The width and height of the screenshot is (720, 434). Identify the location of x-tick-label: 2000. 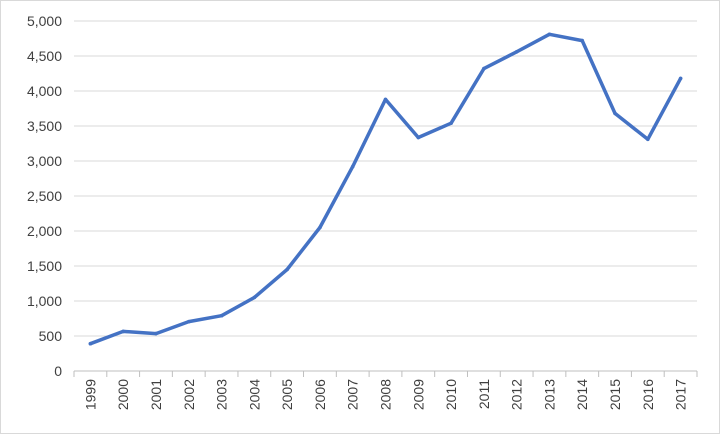
(123, 394).